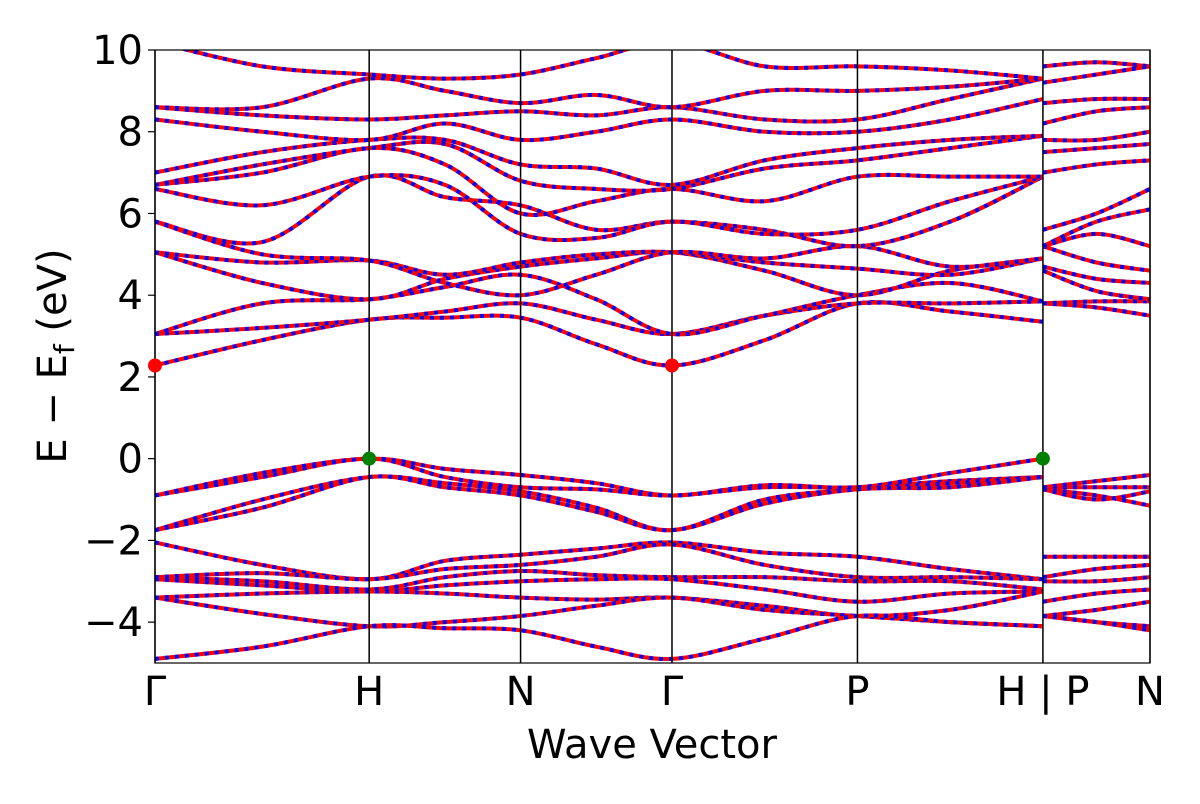 This screenshot has width=1200, height=804. What do you see at coordinates (1042, 692) in the screenshot?
I see `x-tick-label: H | P` at bounding box center [1042, 692].